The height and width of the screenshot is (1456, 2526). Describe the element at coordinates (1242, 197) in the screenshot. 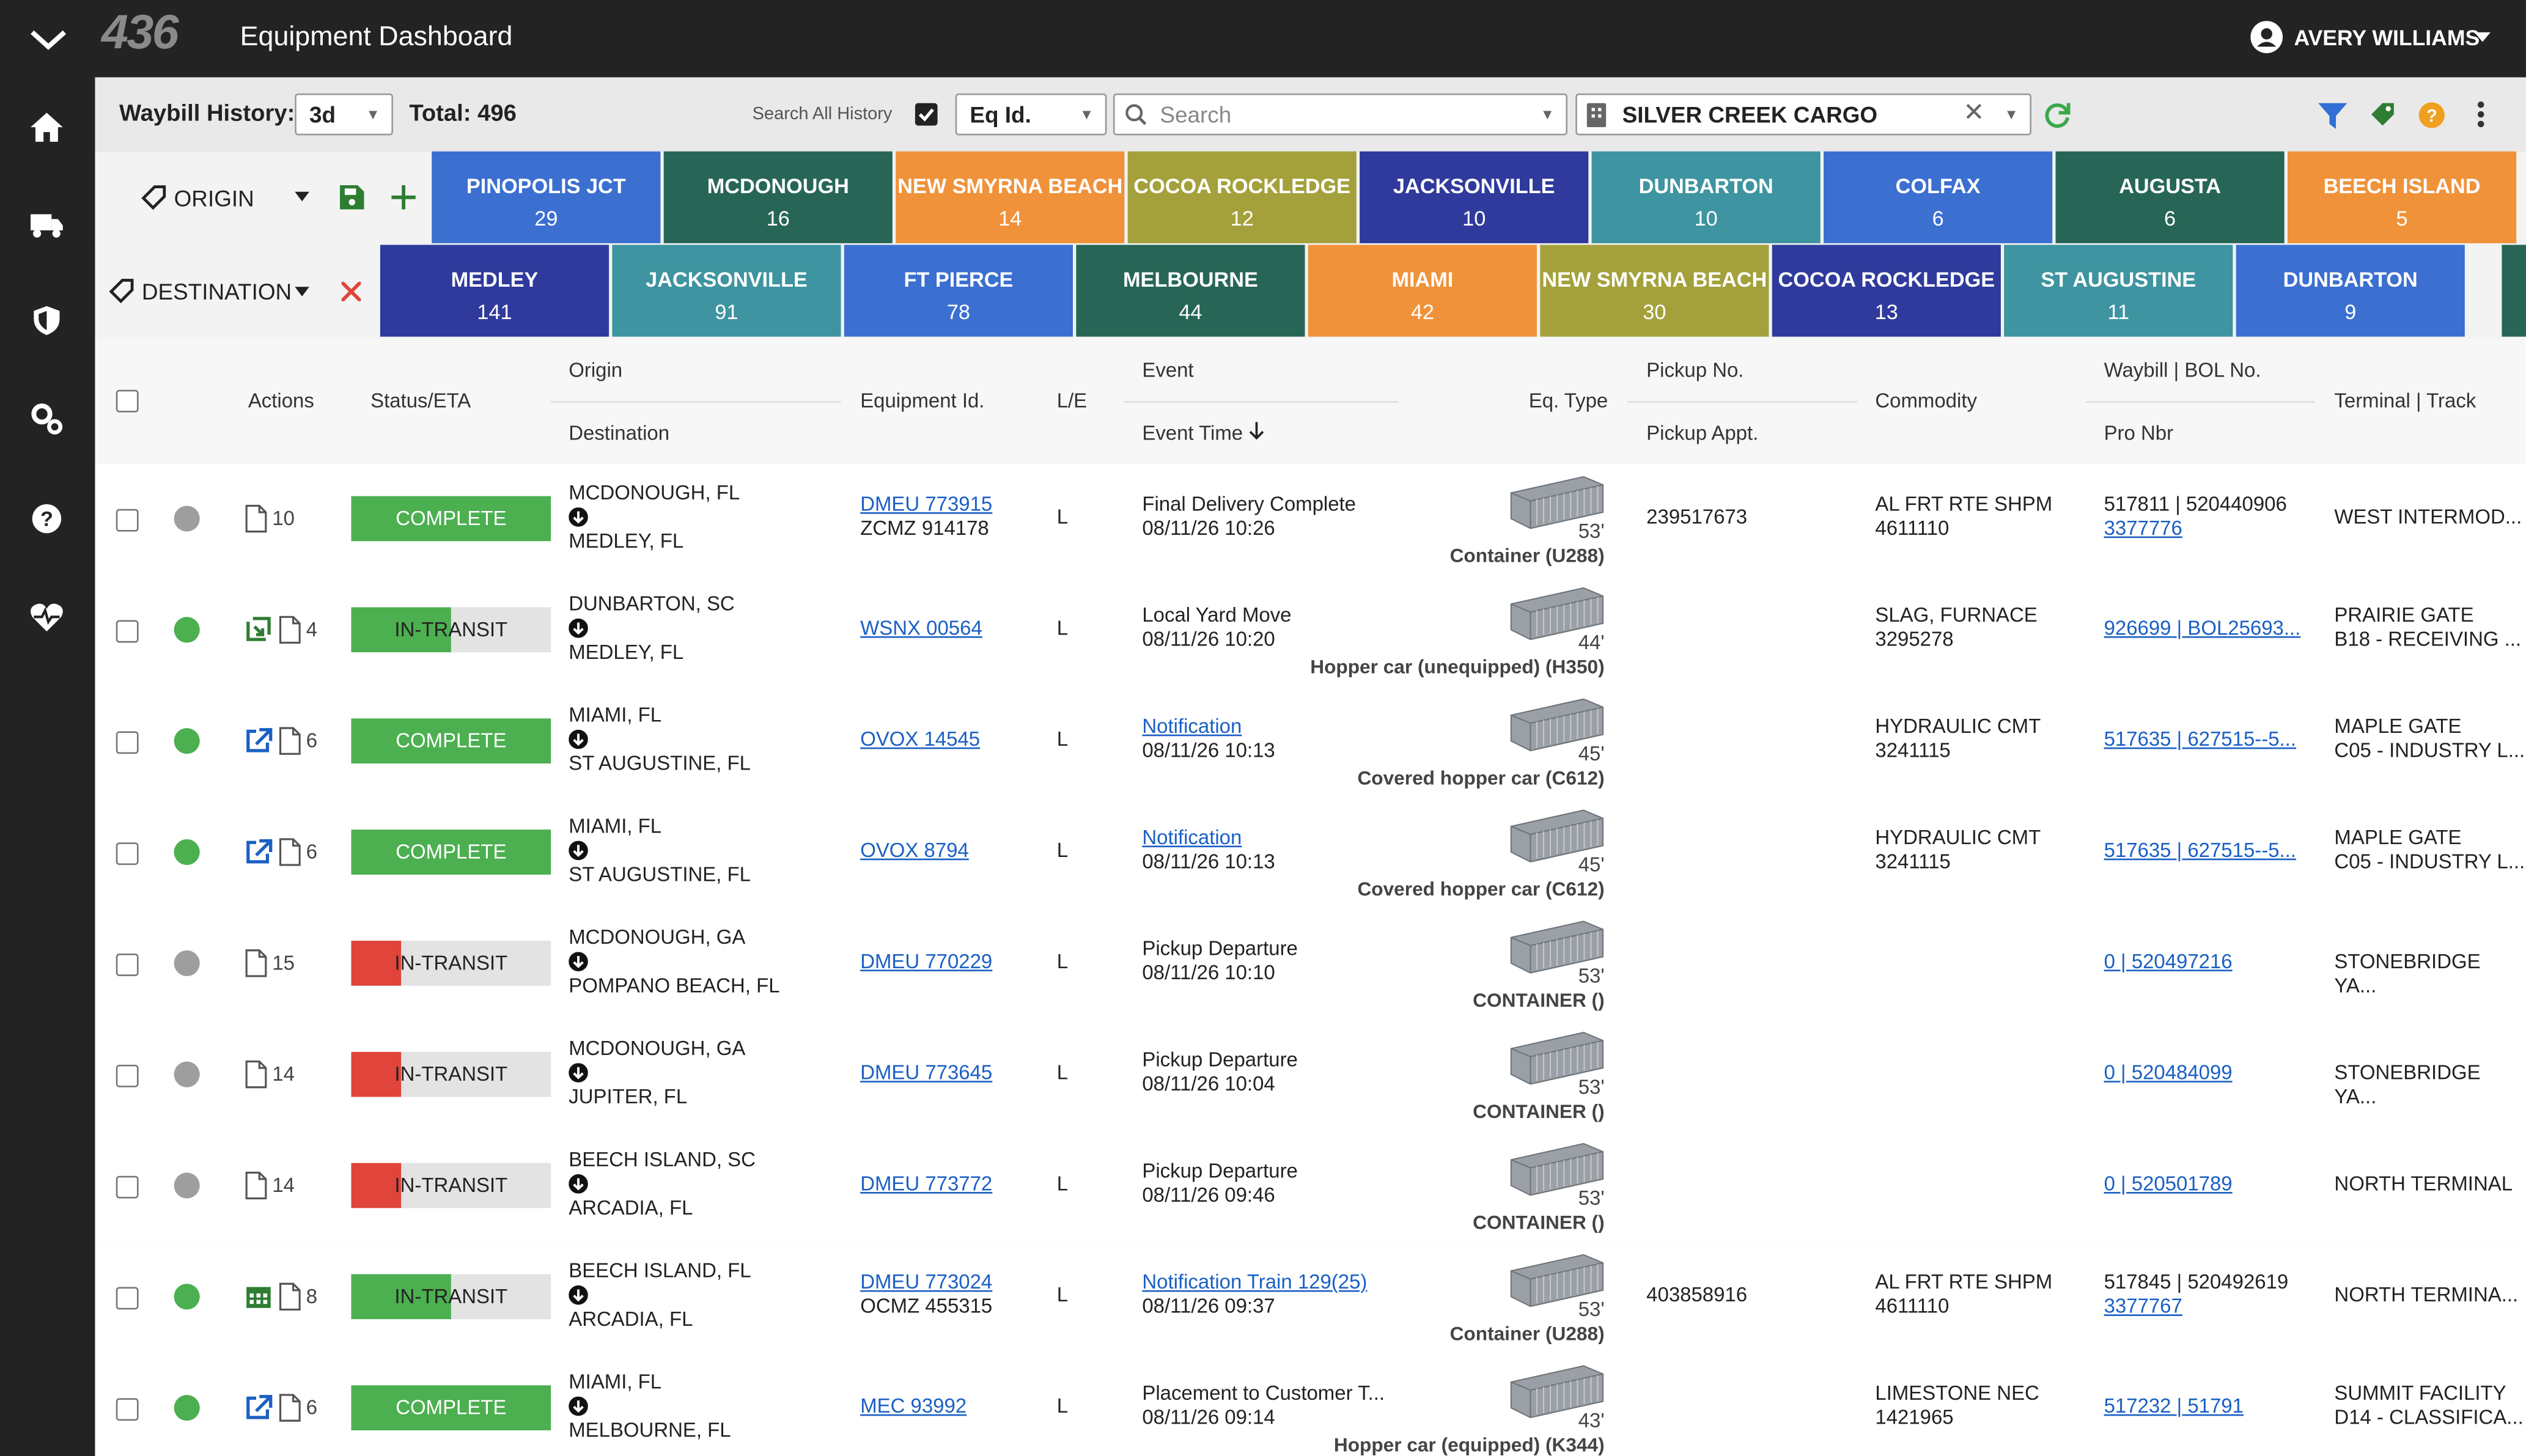

I see `filter-chip: COCOA ROCKLEDGE 12` at that location.